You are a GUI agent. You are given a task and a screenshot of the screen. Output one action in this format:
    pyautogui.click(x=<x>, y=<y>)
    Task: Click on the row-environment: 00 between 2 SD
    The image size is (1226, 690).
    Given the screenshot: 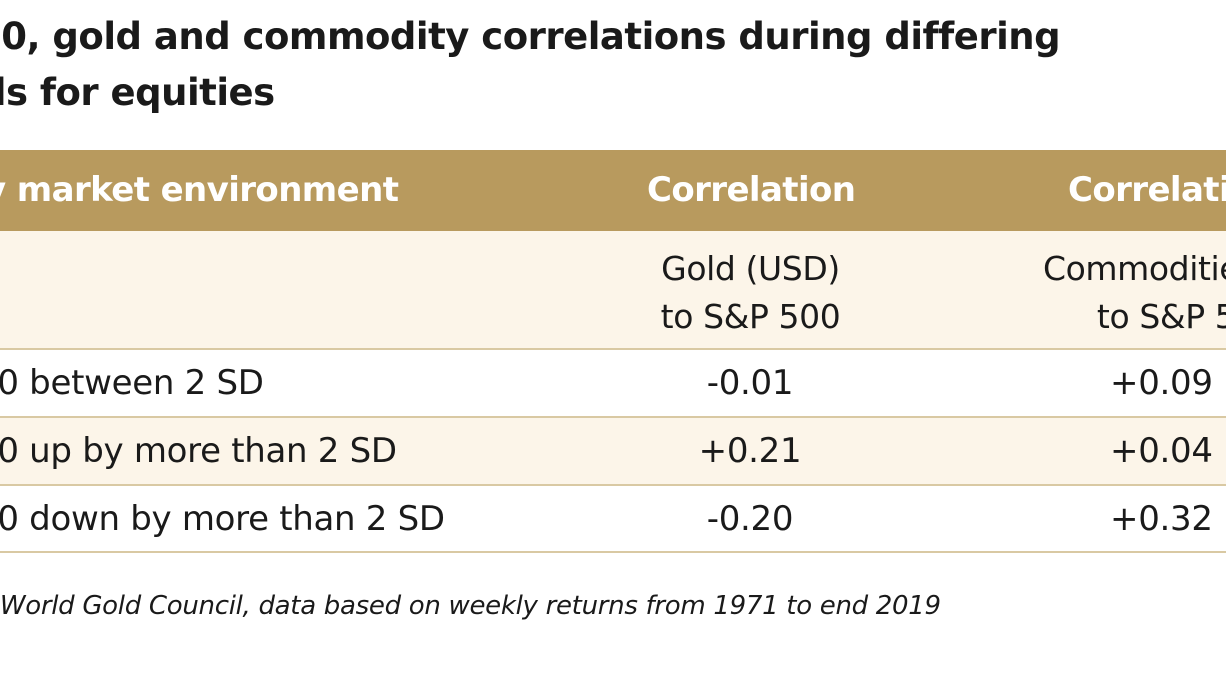 What is the action you would take?
    pyautogui.click(x=132, y=383)
    